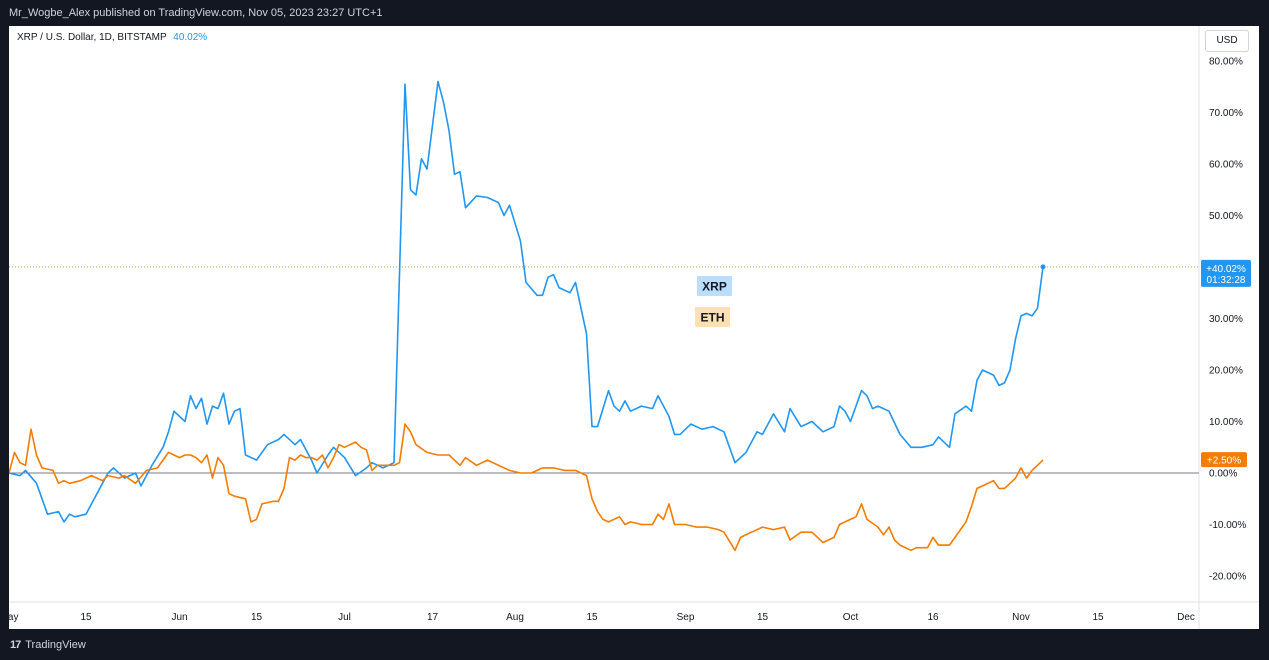 The height and width of the screenshot is (660, 1269). I want to click on series-label-eth: ETH, so click(713, 318).